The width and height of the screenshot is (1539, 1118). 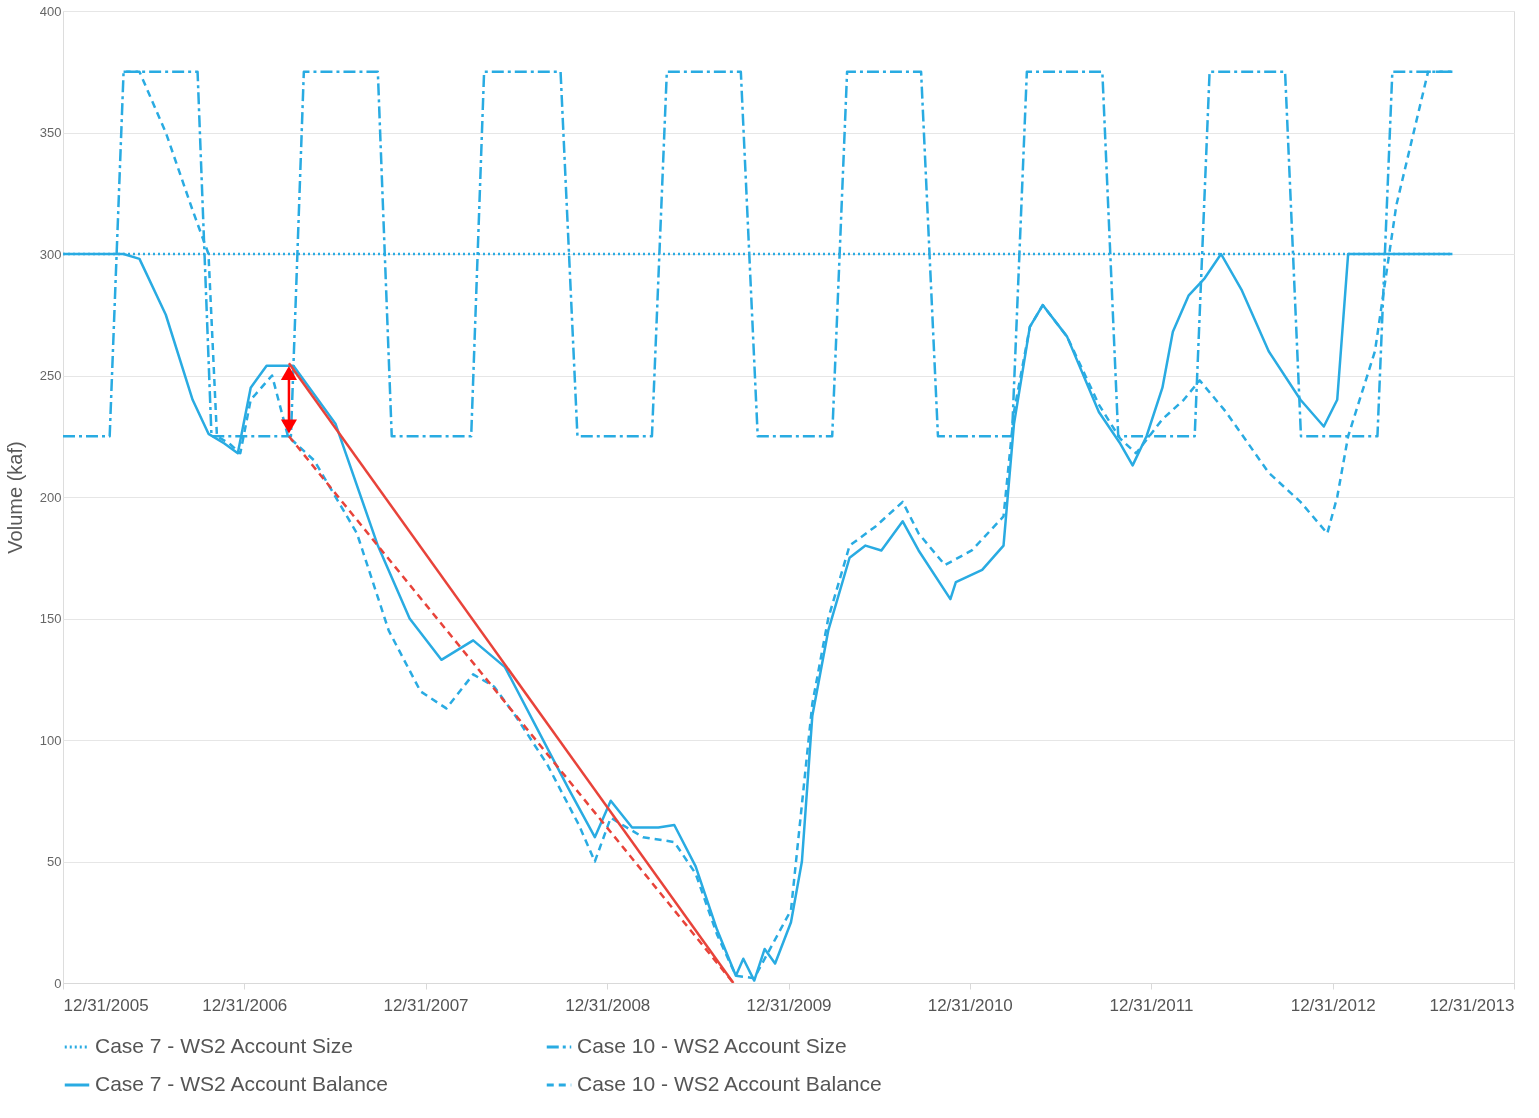 What do you see at coordinates (50, 132) in the screenshot?
I see `y-tick-label: 350` at bounding box center [50, 132].